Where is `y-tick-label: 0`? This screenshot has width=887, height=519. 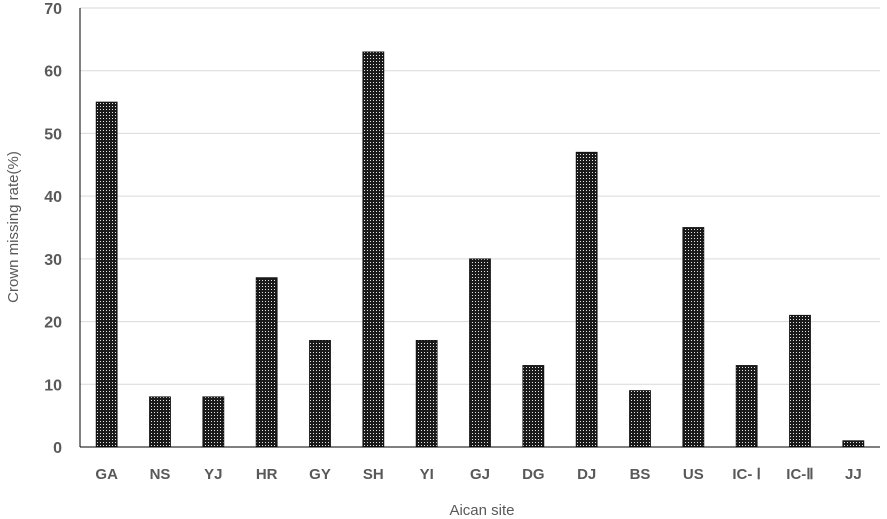
y-tick-label: 0 is located at coordinates (57, 448).